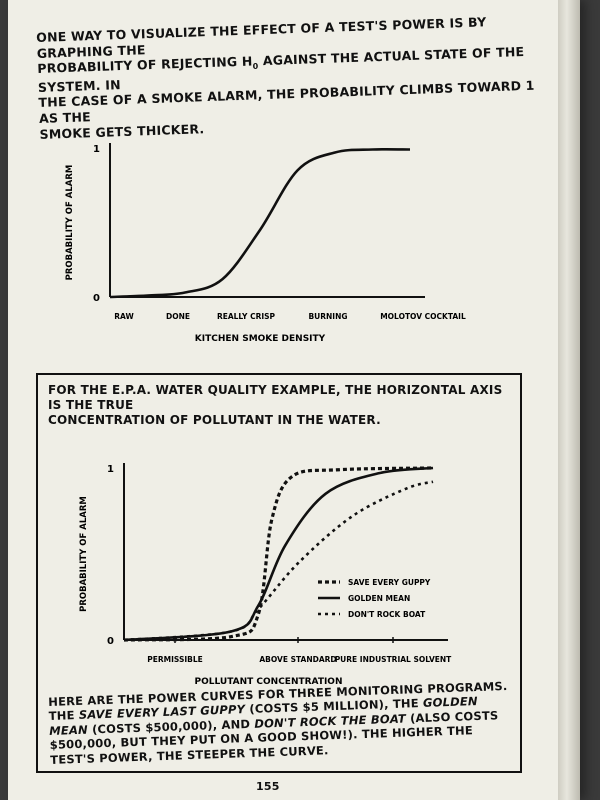 The height and width of the screenshot is (800, 600). I want to click on x-tick-label: BURNING, so click(327, 316).